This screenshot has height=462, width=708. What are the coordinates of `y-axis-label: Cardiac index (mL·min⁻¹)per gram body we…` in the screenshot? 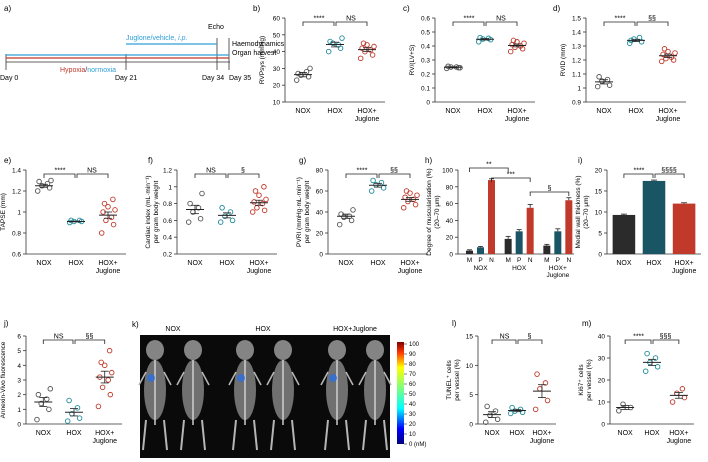 It's located at (152, 211).